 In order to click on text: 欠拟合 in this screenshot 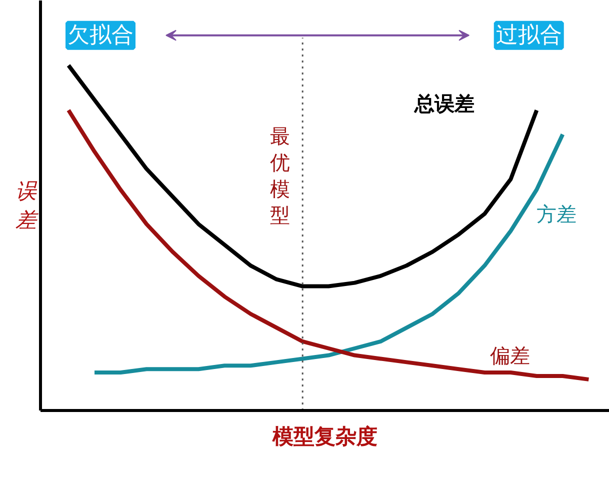, I will do `click(101, 35)`.